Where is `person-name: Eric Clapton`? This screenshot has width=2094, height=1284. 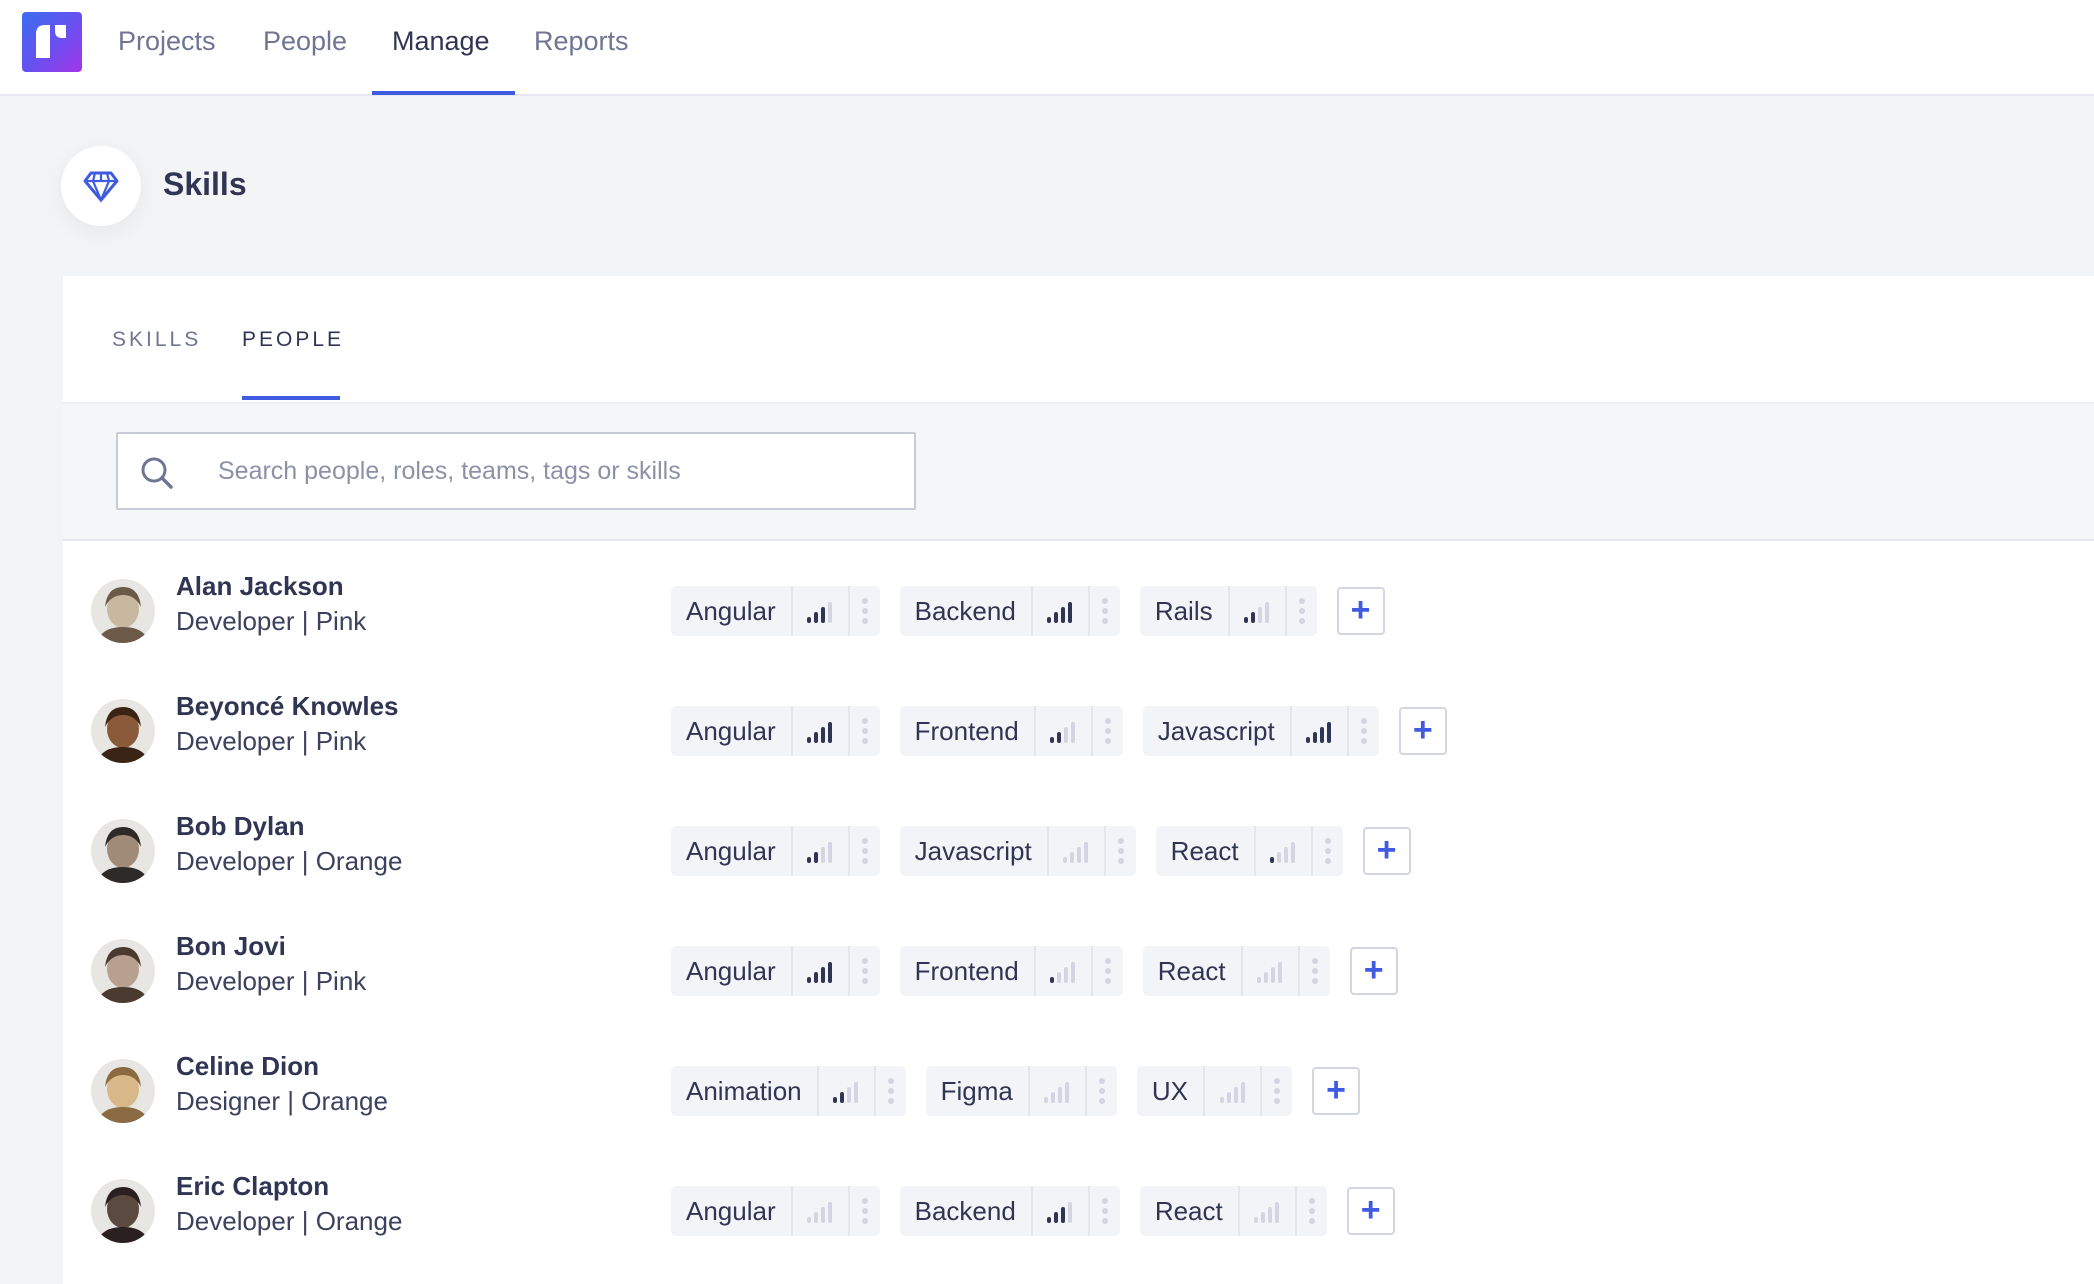 person-name: Eric Clapton is located at coordinates (253, 1186).